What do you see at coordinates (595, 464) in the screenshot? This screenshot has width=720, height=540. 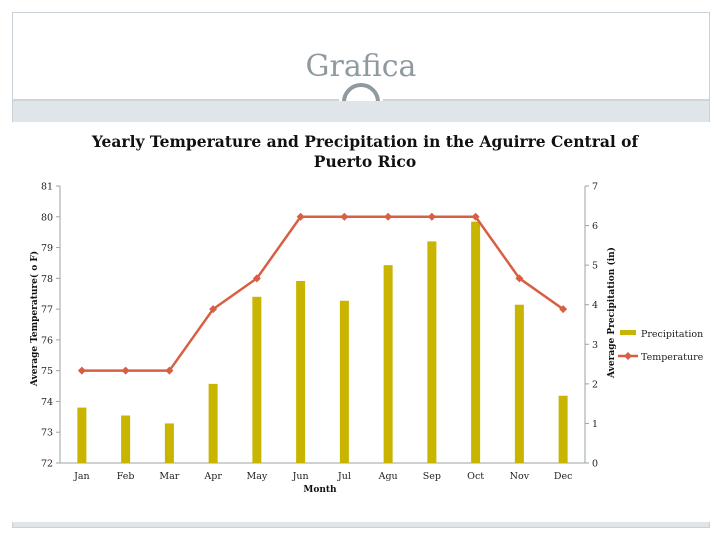 I see `y-tick-right-label: 0` at bounding box center [595, 464].